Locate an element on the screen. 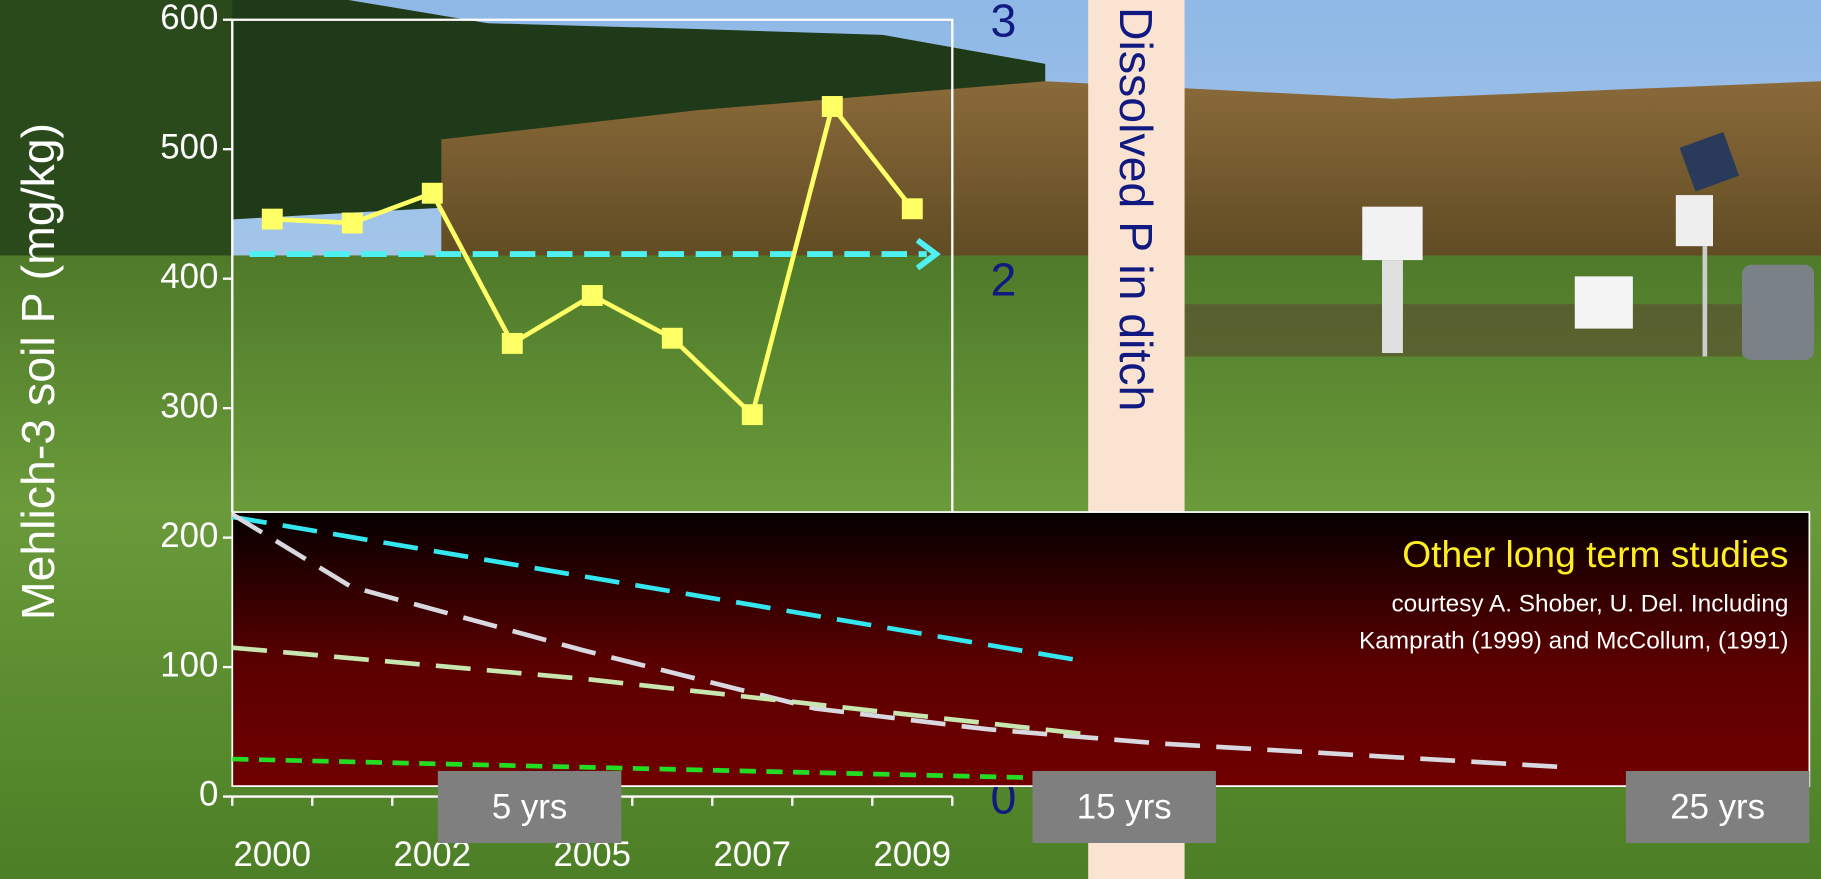 The image size is (1821, 879). y-tick-label: 400 is located at coordinates (189, 276).